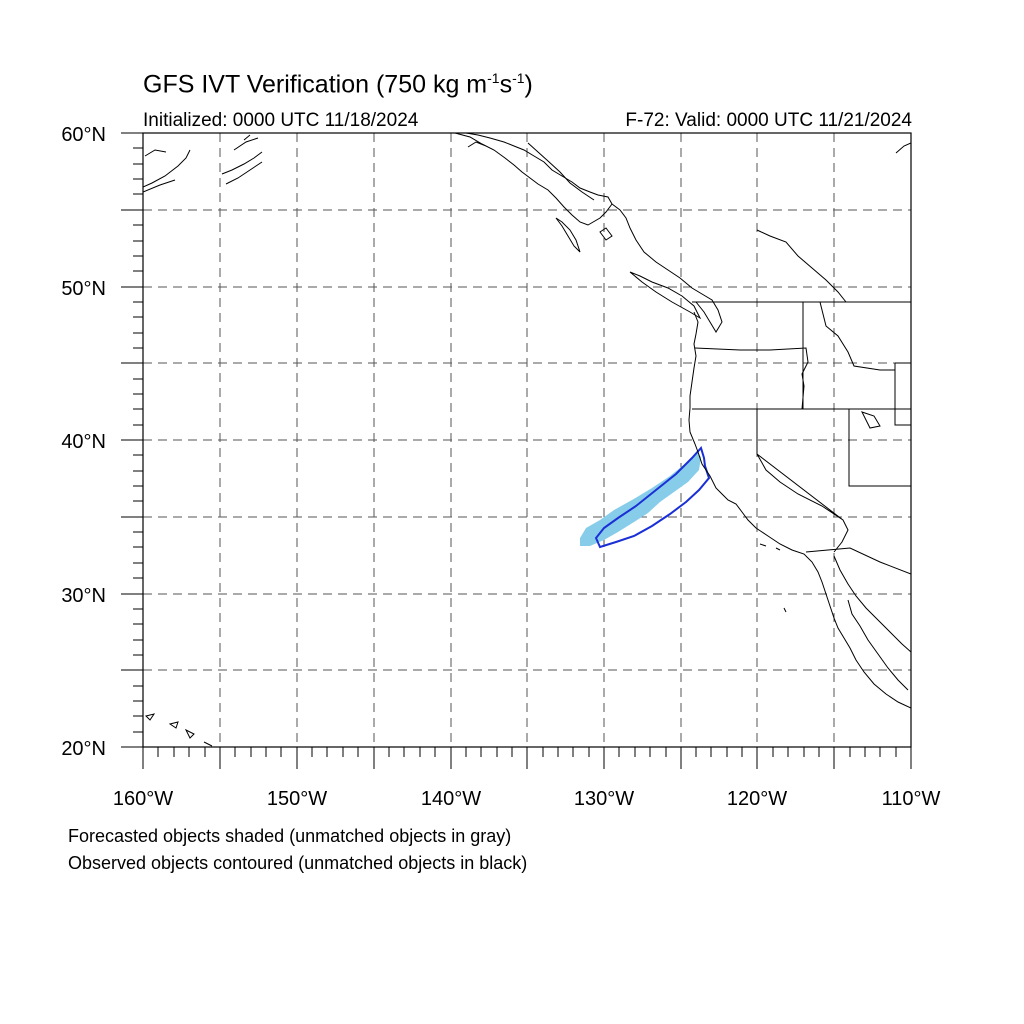 Image resolution: width=1024 pixels, height=1024 pixels. Describe the element at coordinates (652, 497) in the screenshot. I see `observed-object-contour` at that location.